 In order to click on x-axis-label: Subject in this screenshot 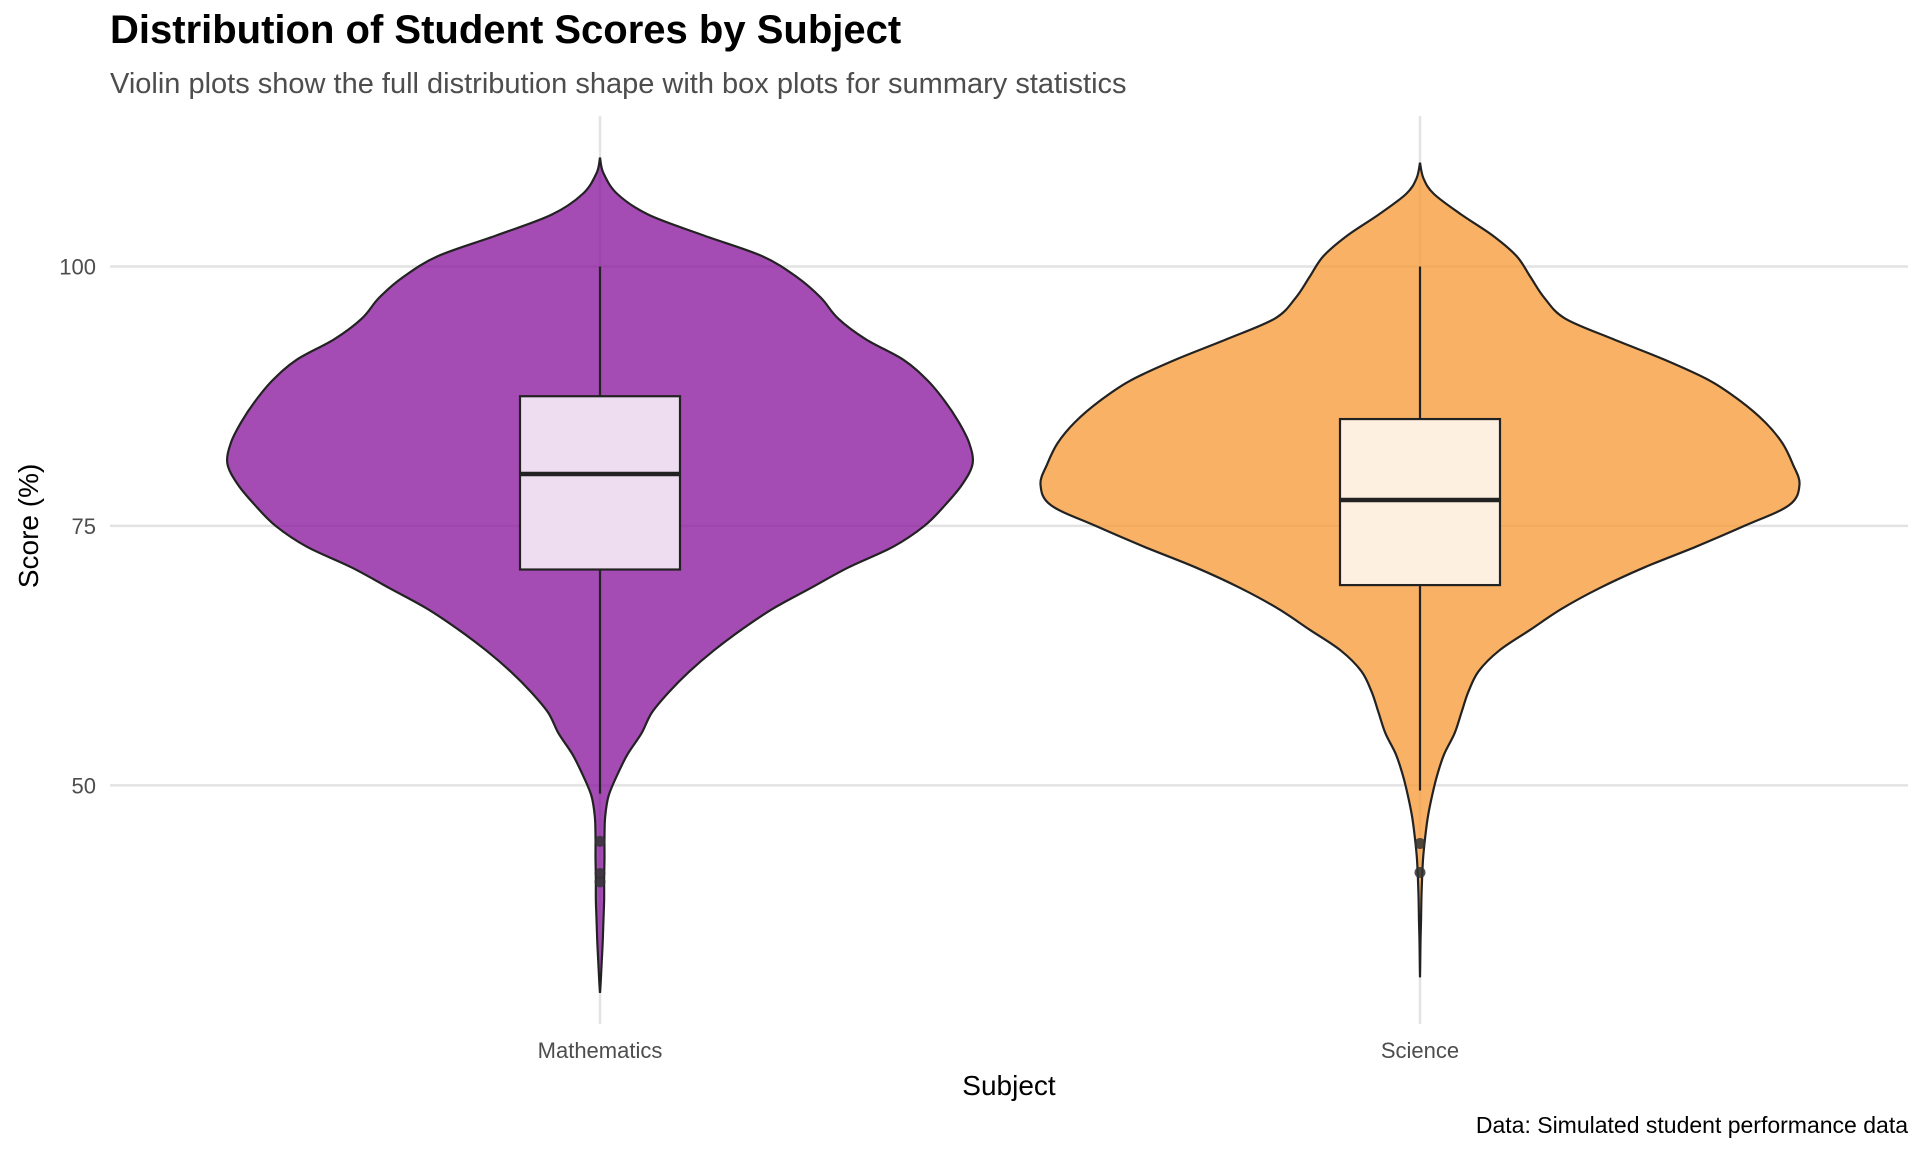, I will do `click(1009, 1085)`.